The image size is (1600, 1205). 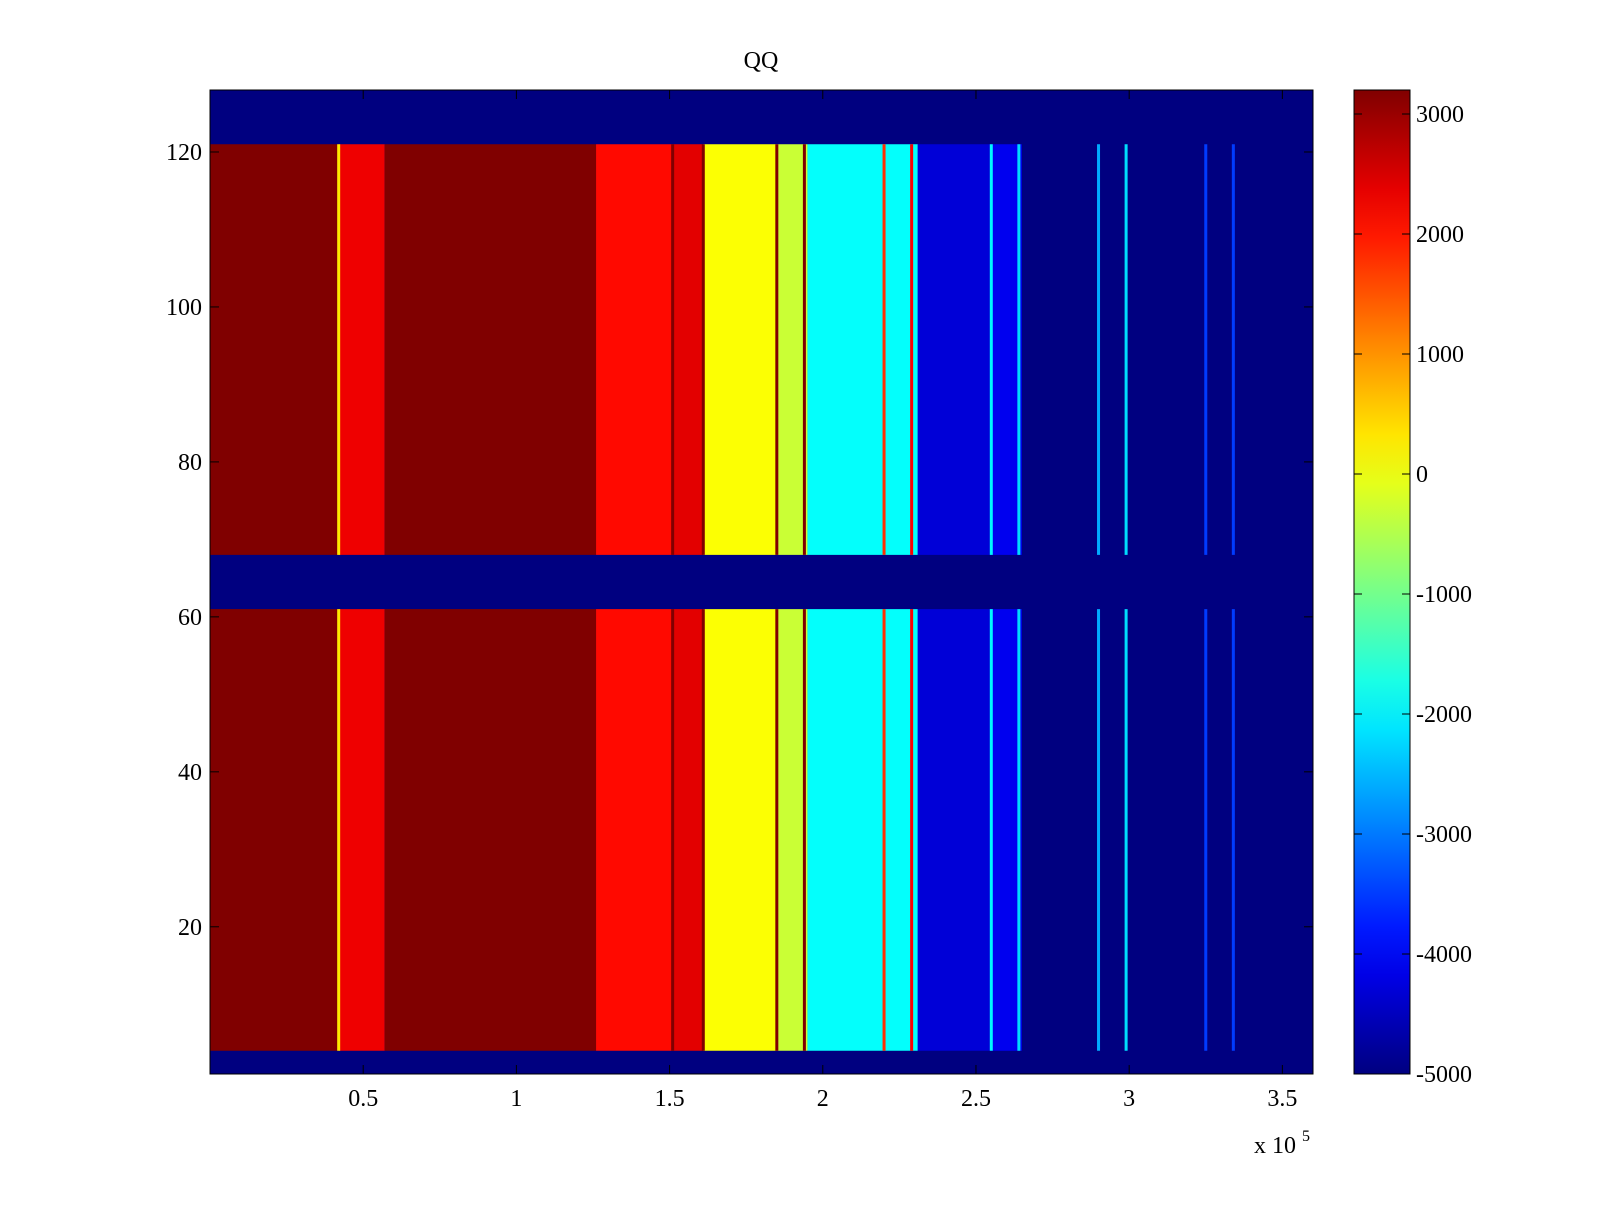 What do you see at coordinates (1306, 1136) in the screenshot?
I see `x-exponent-power: 5` at bounding box center [1306, 1136].